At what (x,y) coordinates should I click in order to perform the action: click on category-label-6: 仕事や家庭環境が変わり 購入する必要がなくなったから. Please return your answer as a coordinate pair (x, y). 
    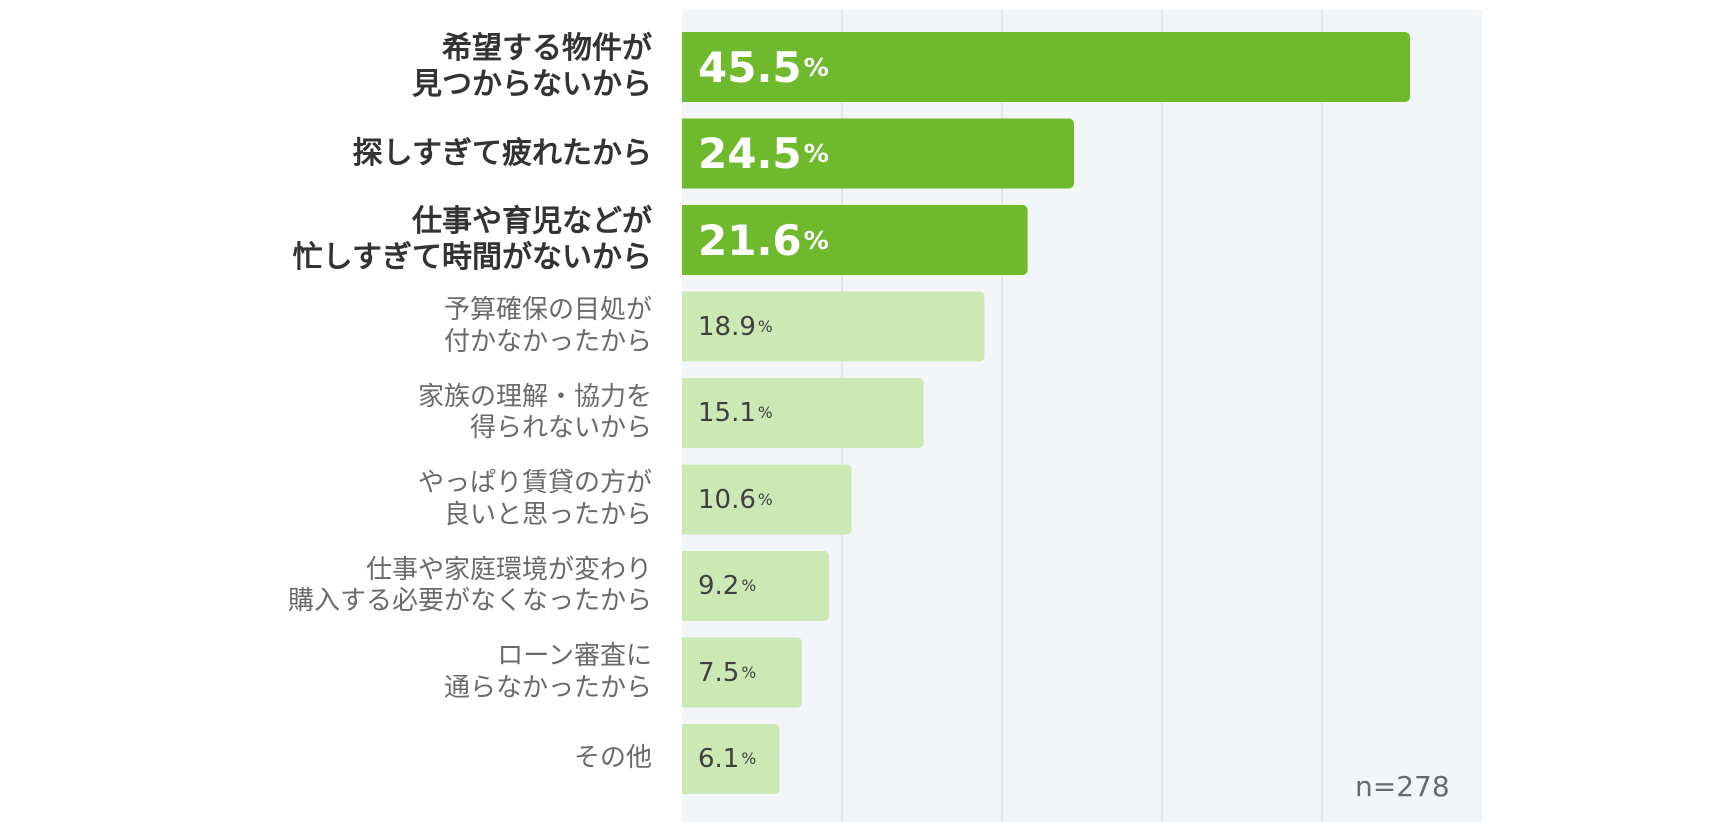
    Looking at the image, I should click on (469, 585).